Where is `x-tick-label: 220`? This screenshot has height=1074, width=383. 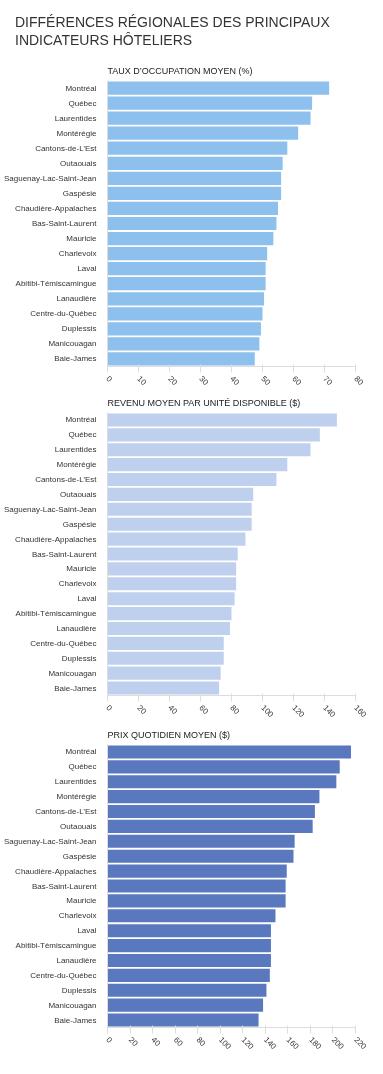 x-tick-label: 220 is located at coordinates (360, 1043).